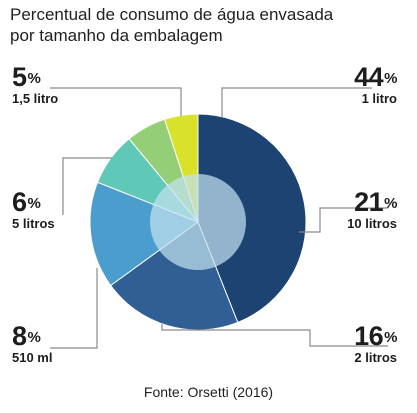 The image size is (417, 413). Describe the element at coordinates (19, 336) in the screenshot. I see `label-510-ml-value: 8` at that location.